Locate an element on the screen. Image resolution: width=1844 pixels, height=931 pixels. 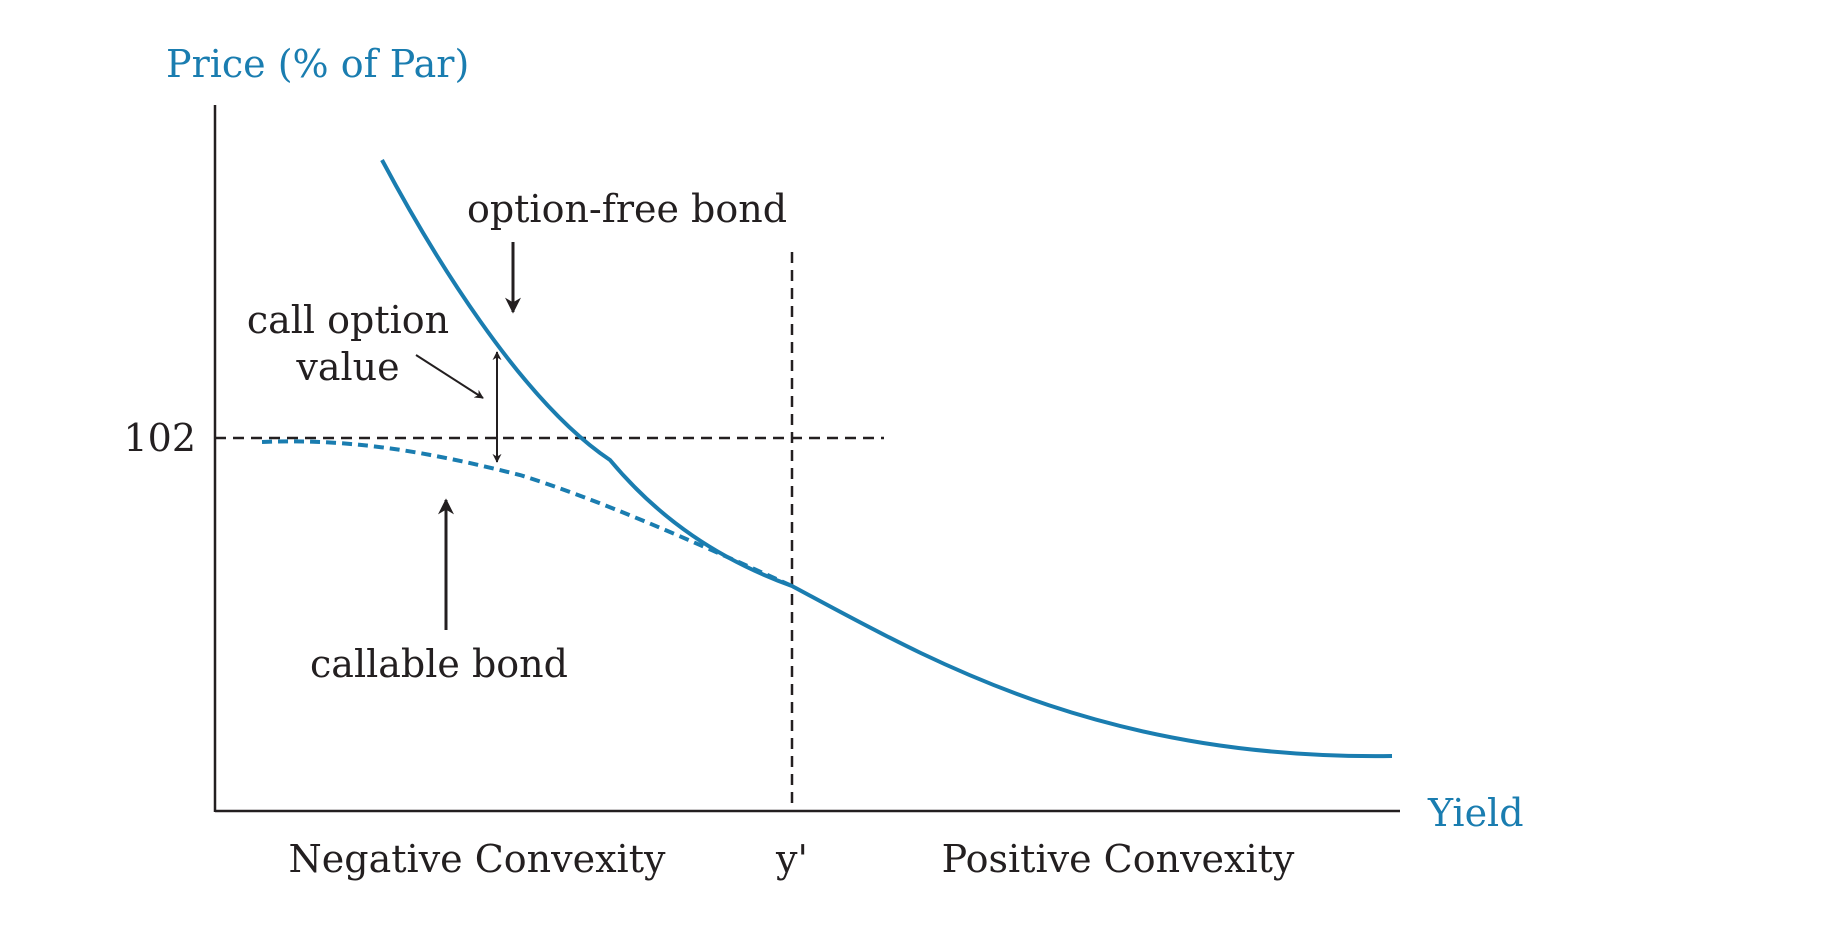
price-102-tick-label: 102 is located at coordinates (159, 438).